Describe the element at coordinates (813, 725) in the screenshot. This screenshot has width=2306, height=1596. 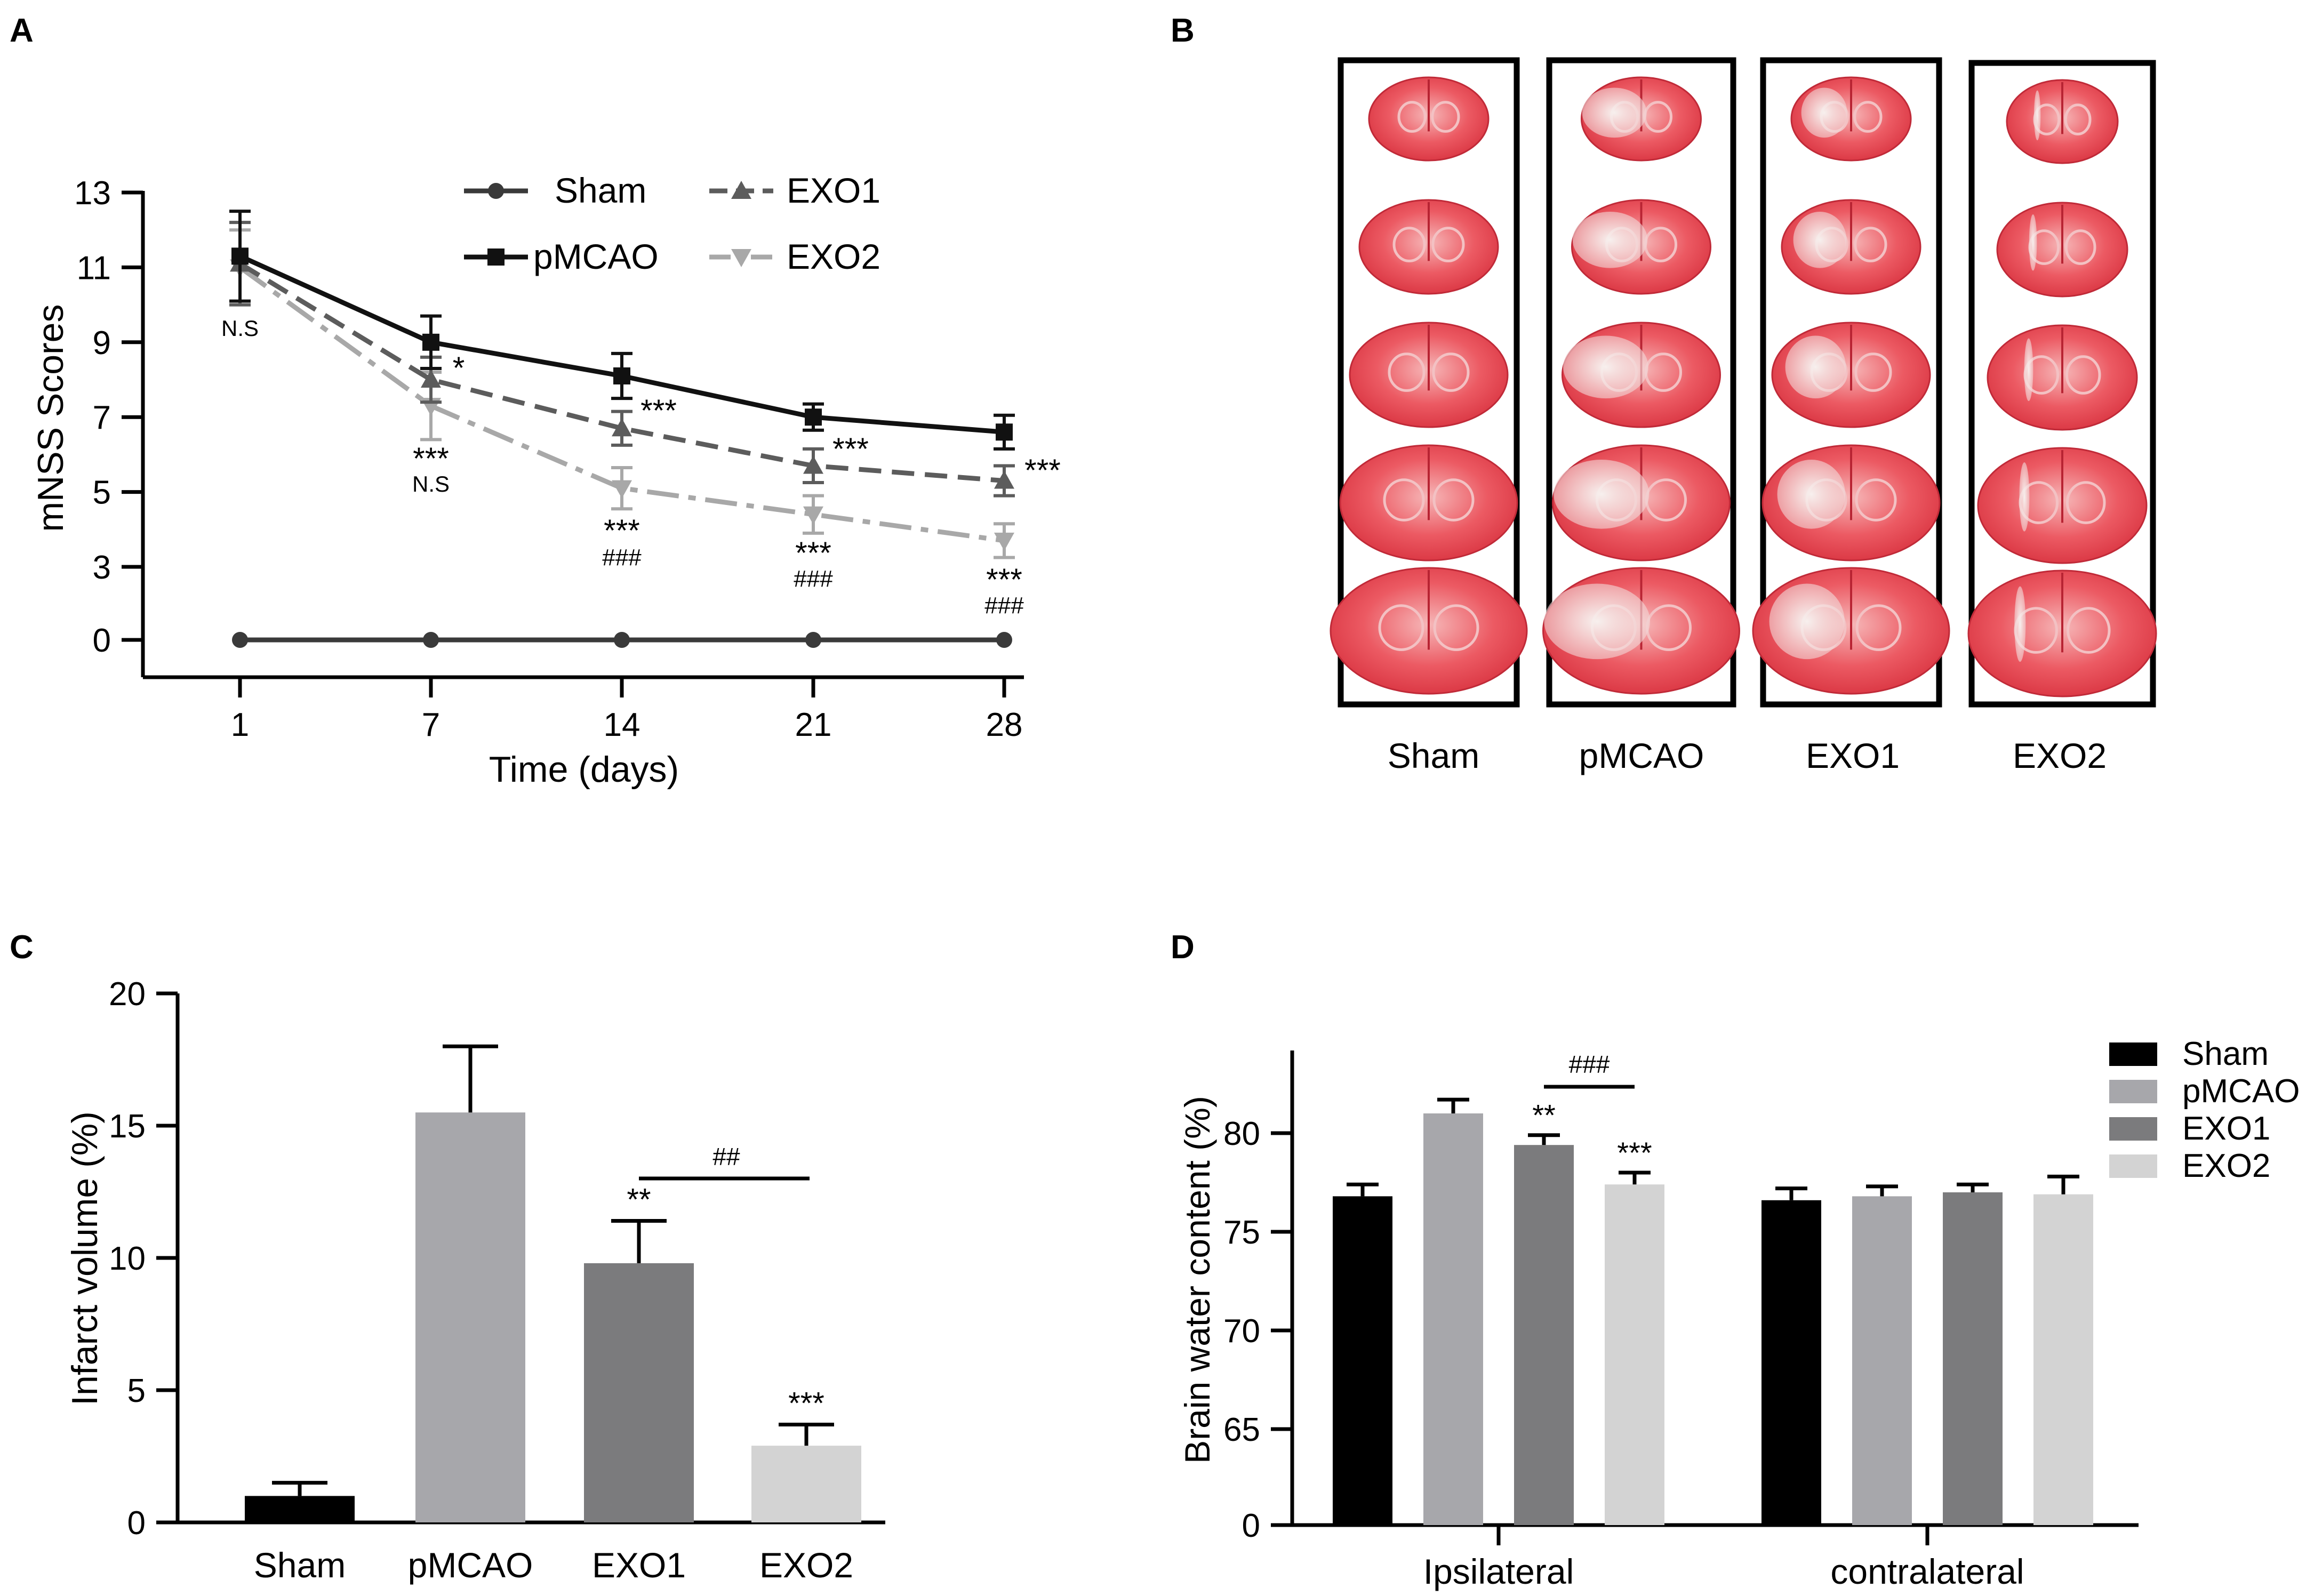
I see `a-x-tick-label: 21` at that location.